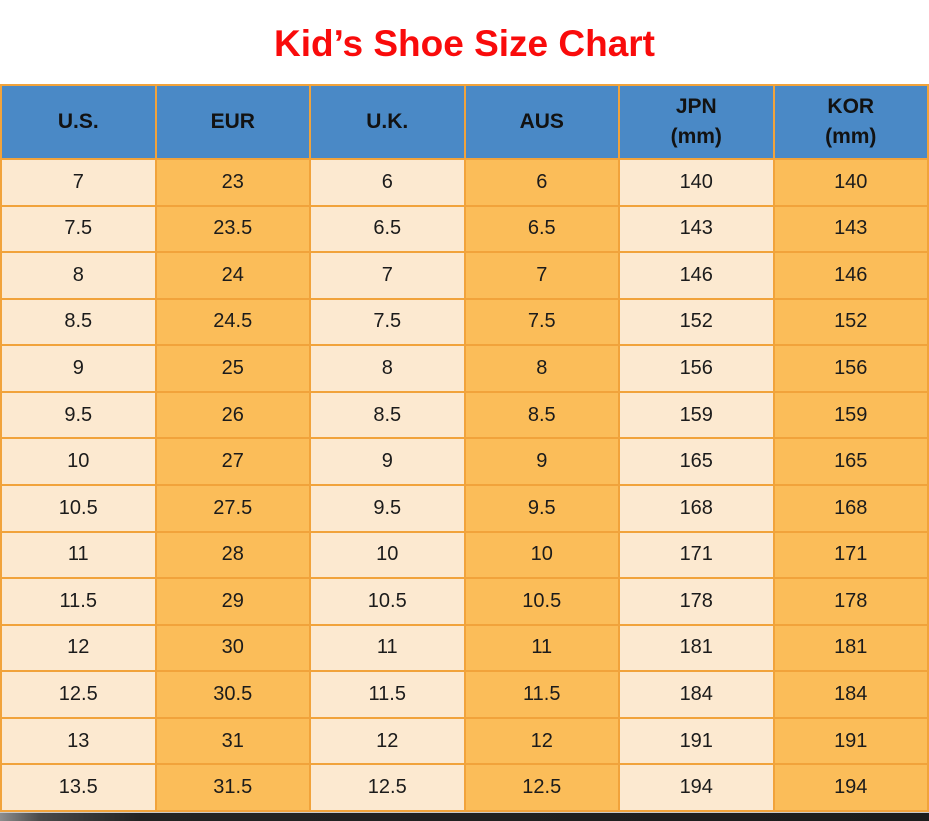 Image resolution: width=929 pixels, height=821 pixels. Describe the element at coordinates (850, 741) in the screenshot. I see `size-cell: 191` at that location.